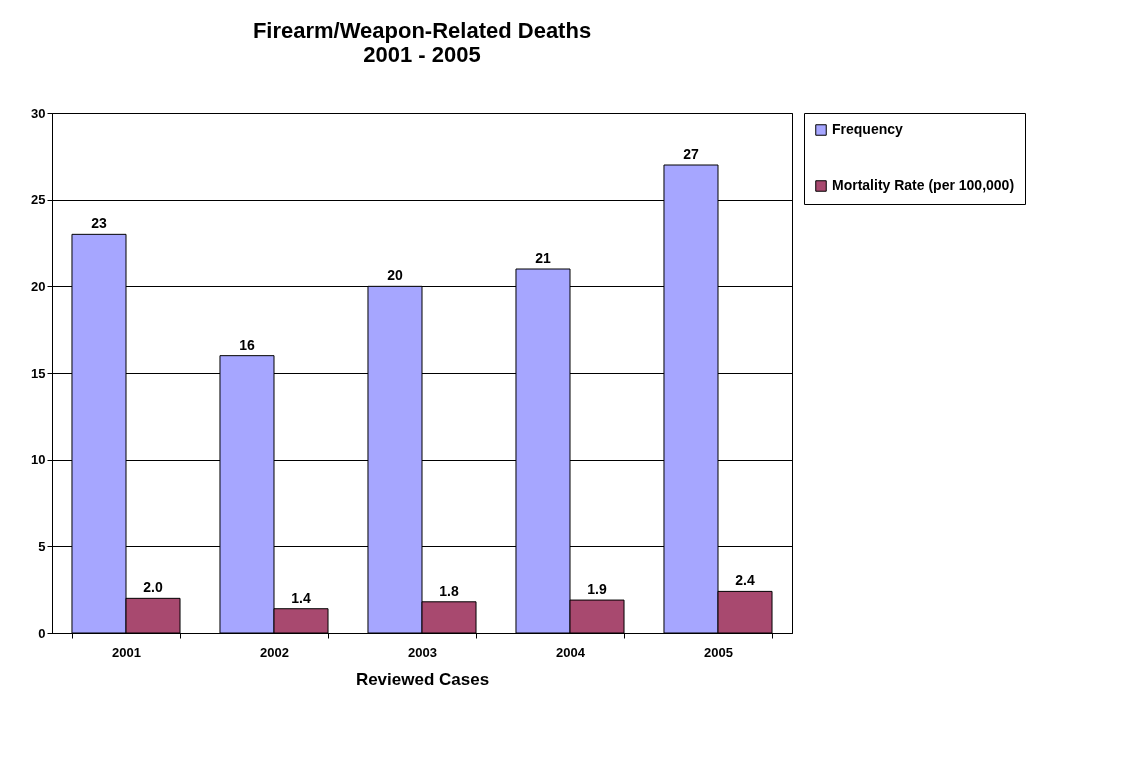  Describe the element at coordinates (126, 652) in the screenshot. I see `x-tick-label: 2001` at that location.